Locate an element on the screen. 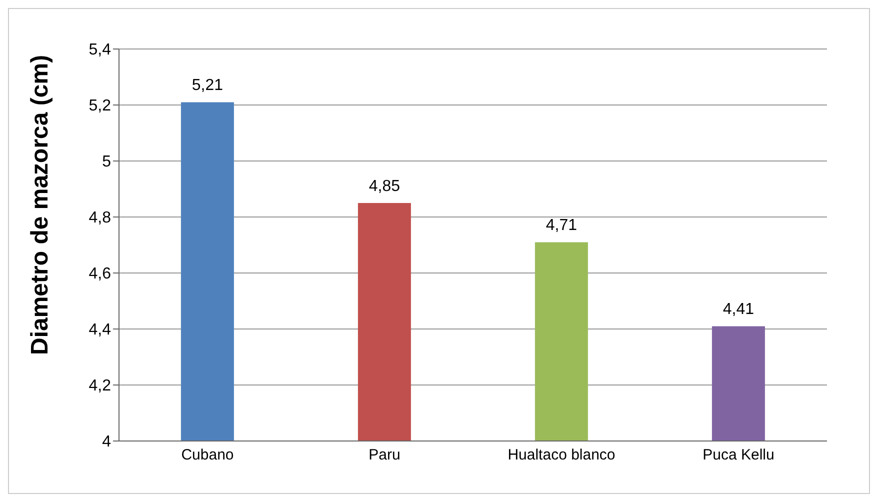  data-label: 4,41 is located at coordinates (738, 309).